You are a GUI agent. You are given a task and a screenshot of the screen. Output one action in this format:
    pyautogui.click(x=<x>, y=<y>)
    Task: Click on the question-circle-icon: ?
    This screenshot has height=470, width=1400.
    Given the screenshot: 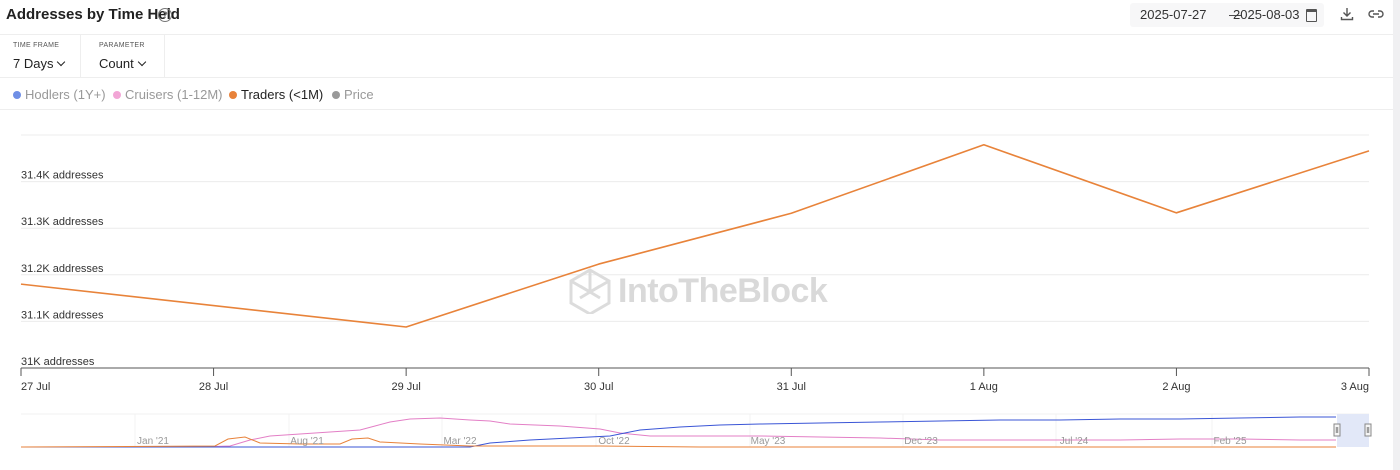 What is the action you would take?
    pyautogui.click(x=165, y=15)
    